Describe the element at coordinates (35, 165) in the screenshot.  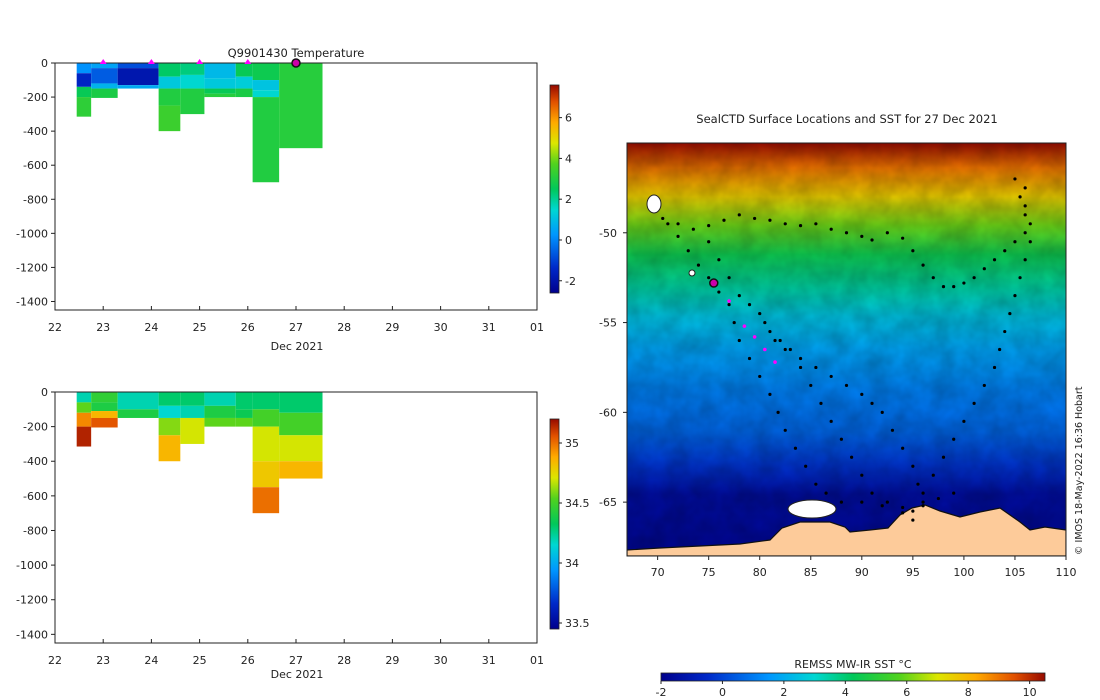
I see `temperature-y-tick-label: -600` at that location.